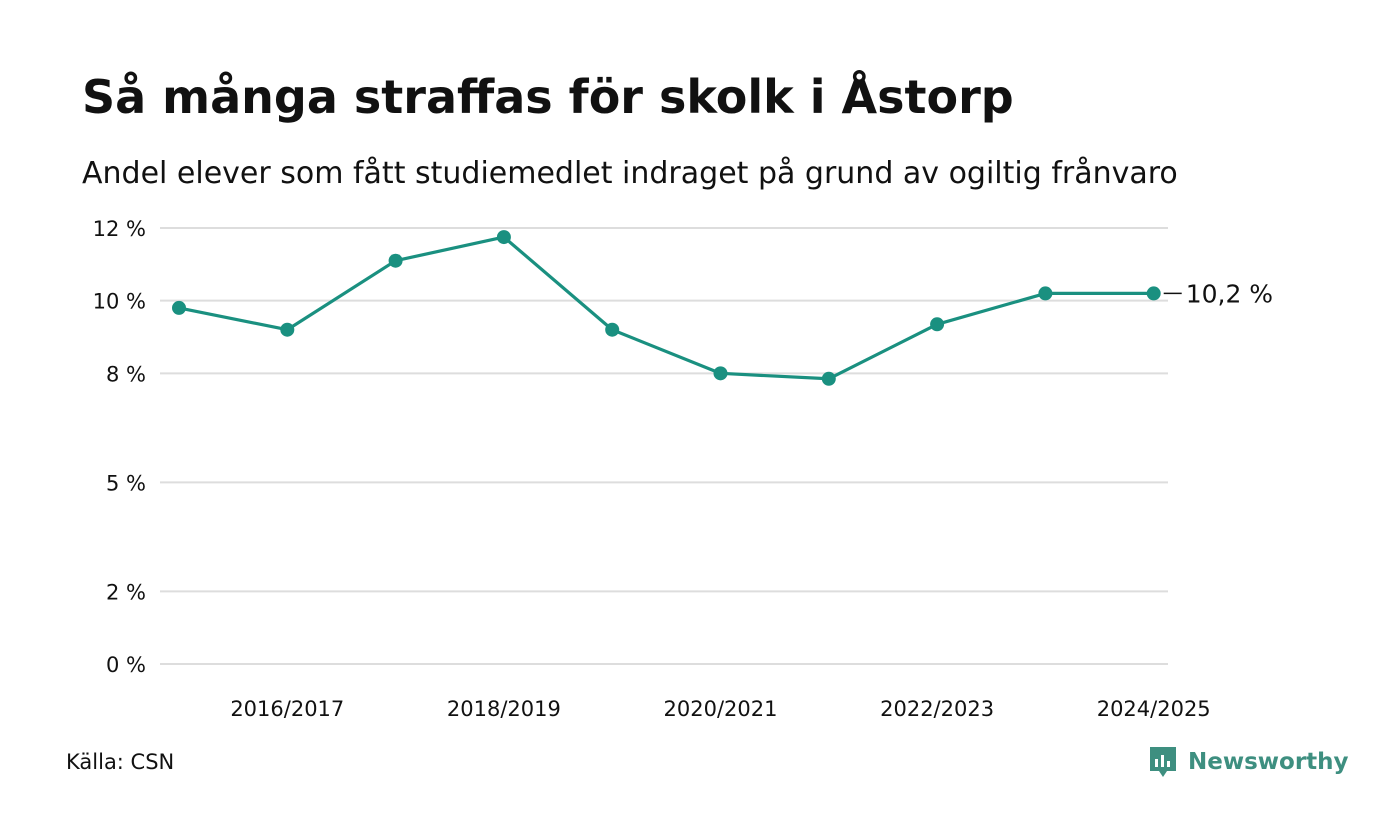 The image size is (1400, 840). Describe the element at coordinates (666, 308) in the screenshot. I see `series-line` at that location.